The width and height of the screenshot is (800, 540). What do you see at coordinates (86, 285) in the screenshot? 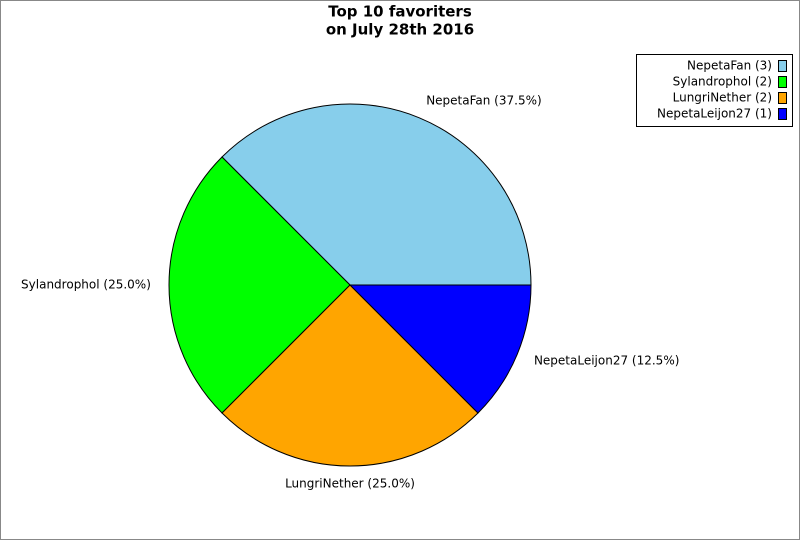
I see `slice-label: Sylandrophol (25.0%)` at bounding box center [86, 285].